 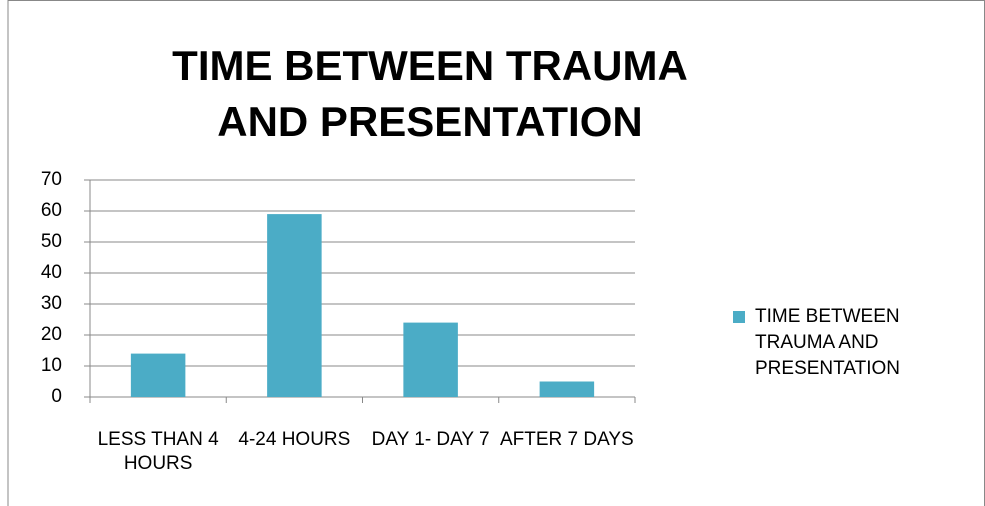 What do you see at coordinates (56, 396) in the screenshot?
I see `y-tick-label: 0` at bounding box center [56, 396].